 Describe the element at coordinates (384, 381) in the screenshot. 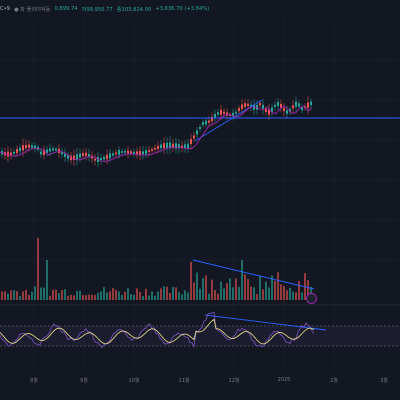

I see `time-axis-label: 3월` at that location.